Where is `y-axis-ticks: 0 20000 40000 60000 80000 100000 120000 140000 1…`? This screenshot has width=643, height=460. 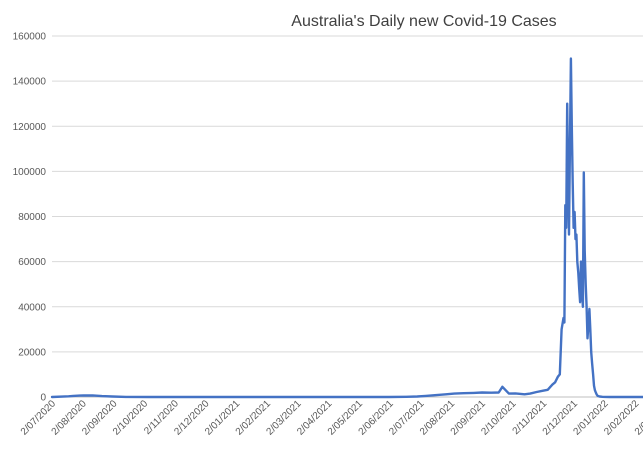 y-axis-ticks: 0 20000 40000 60000 80000 100000 120000 140000 1… is located at coordinates (30, 218).